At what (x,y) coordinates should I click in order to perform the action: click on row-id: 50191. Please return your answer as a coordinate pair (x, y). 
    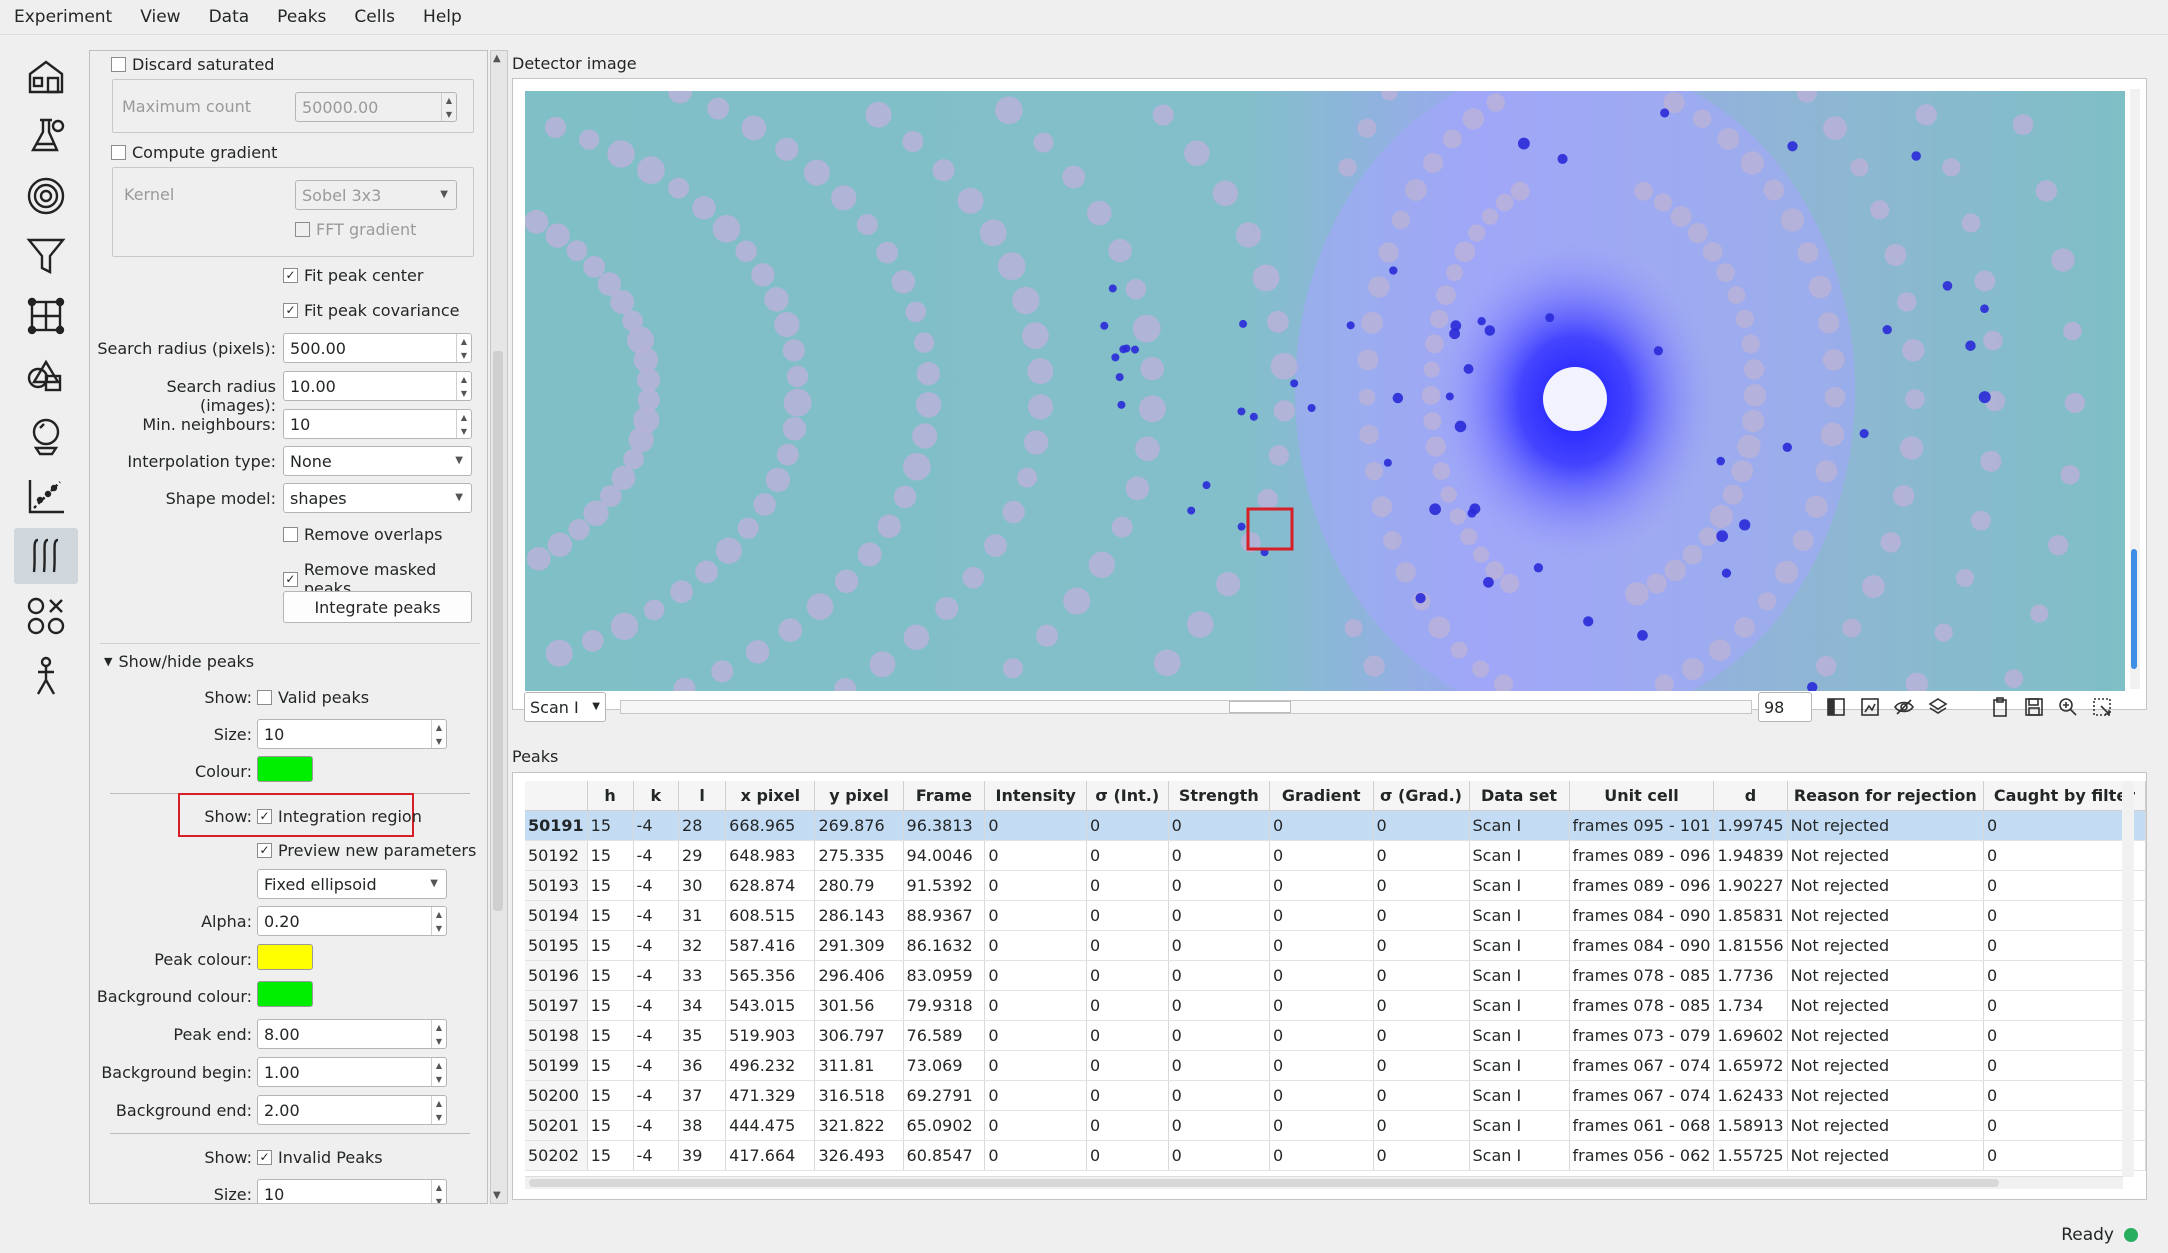
    Looking at the image, I should click on (556, 825).